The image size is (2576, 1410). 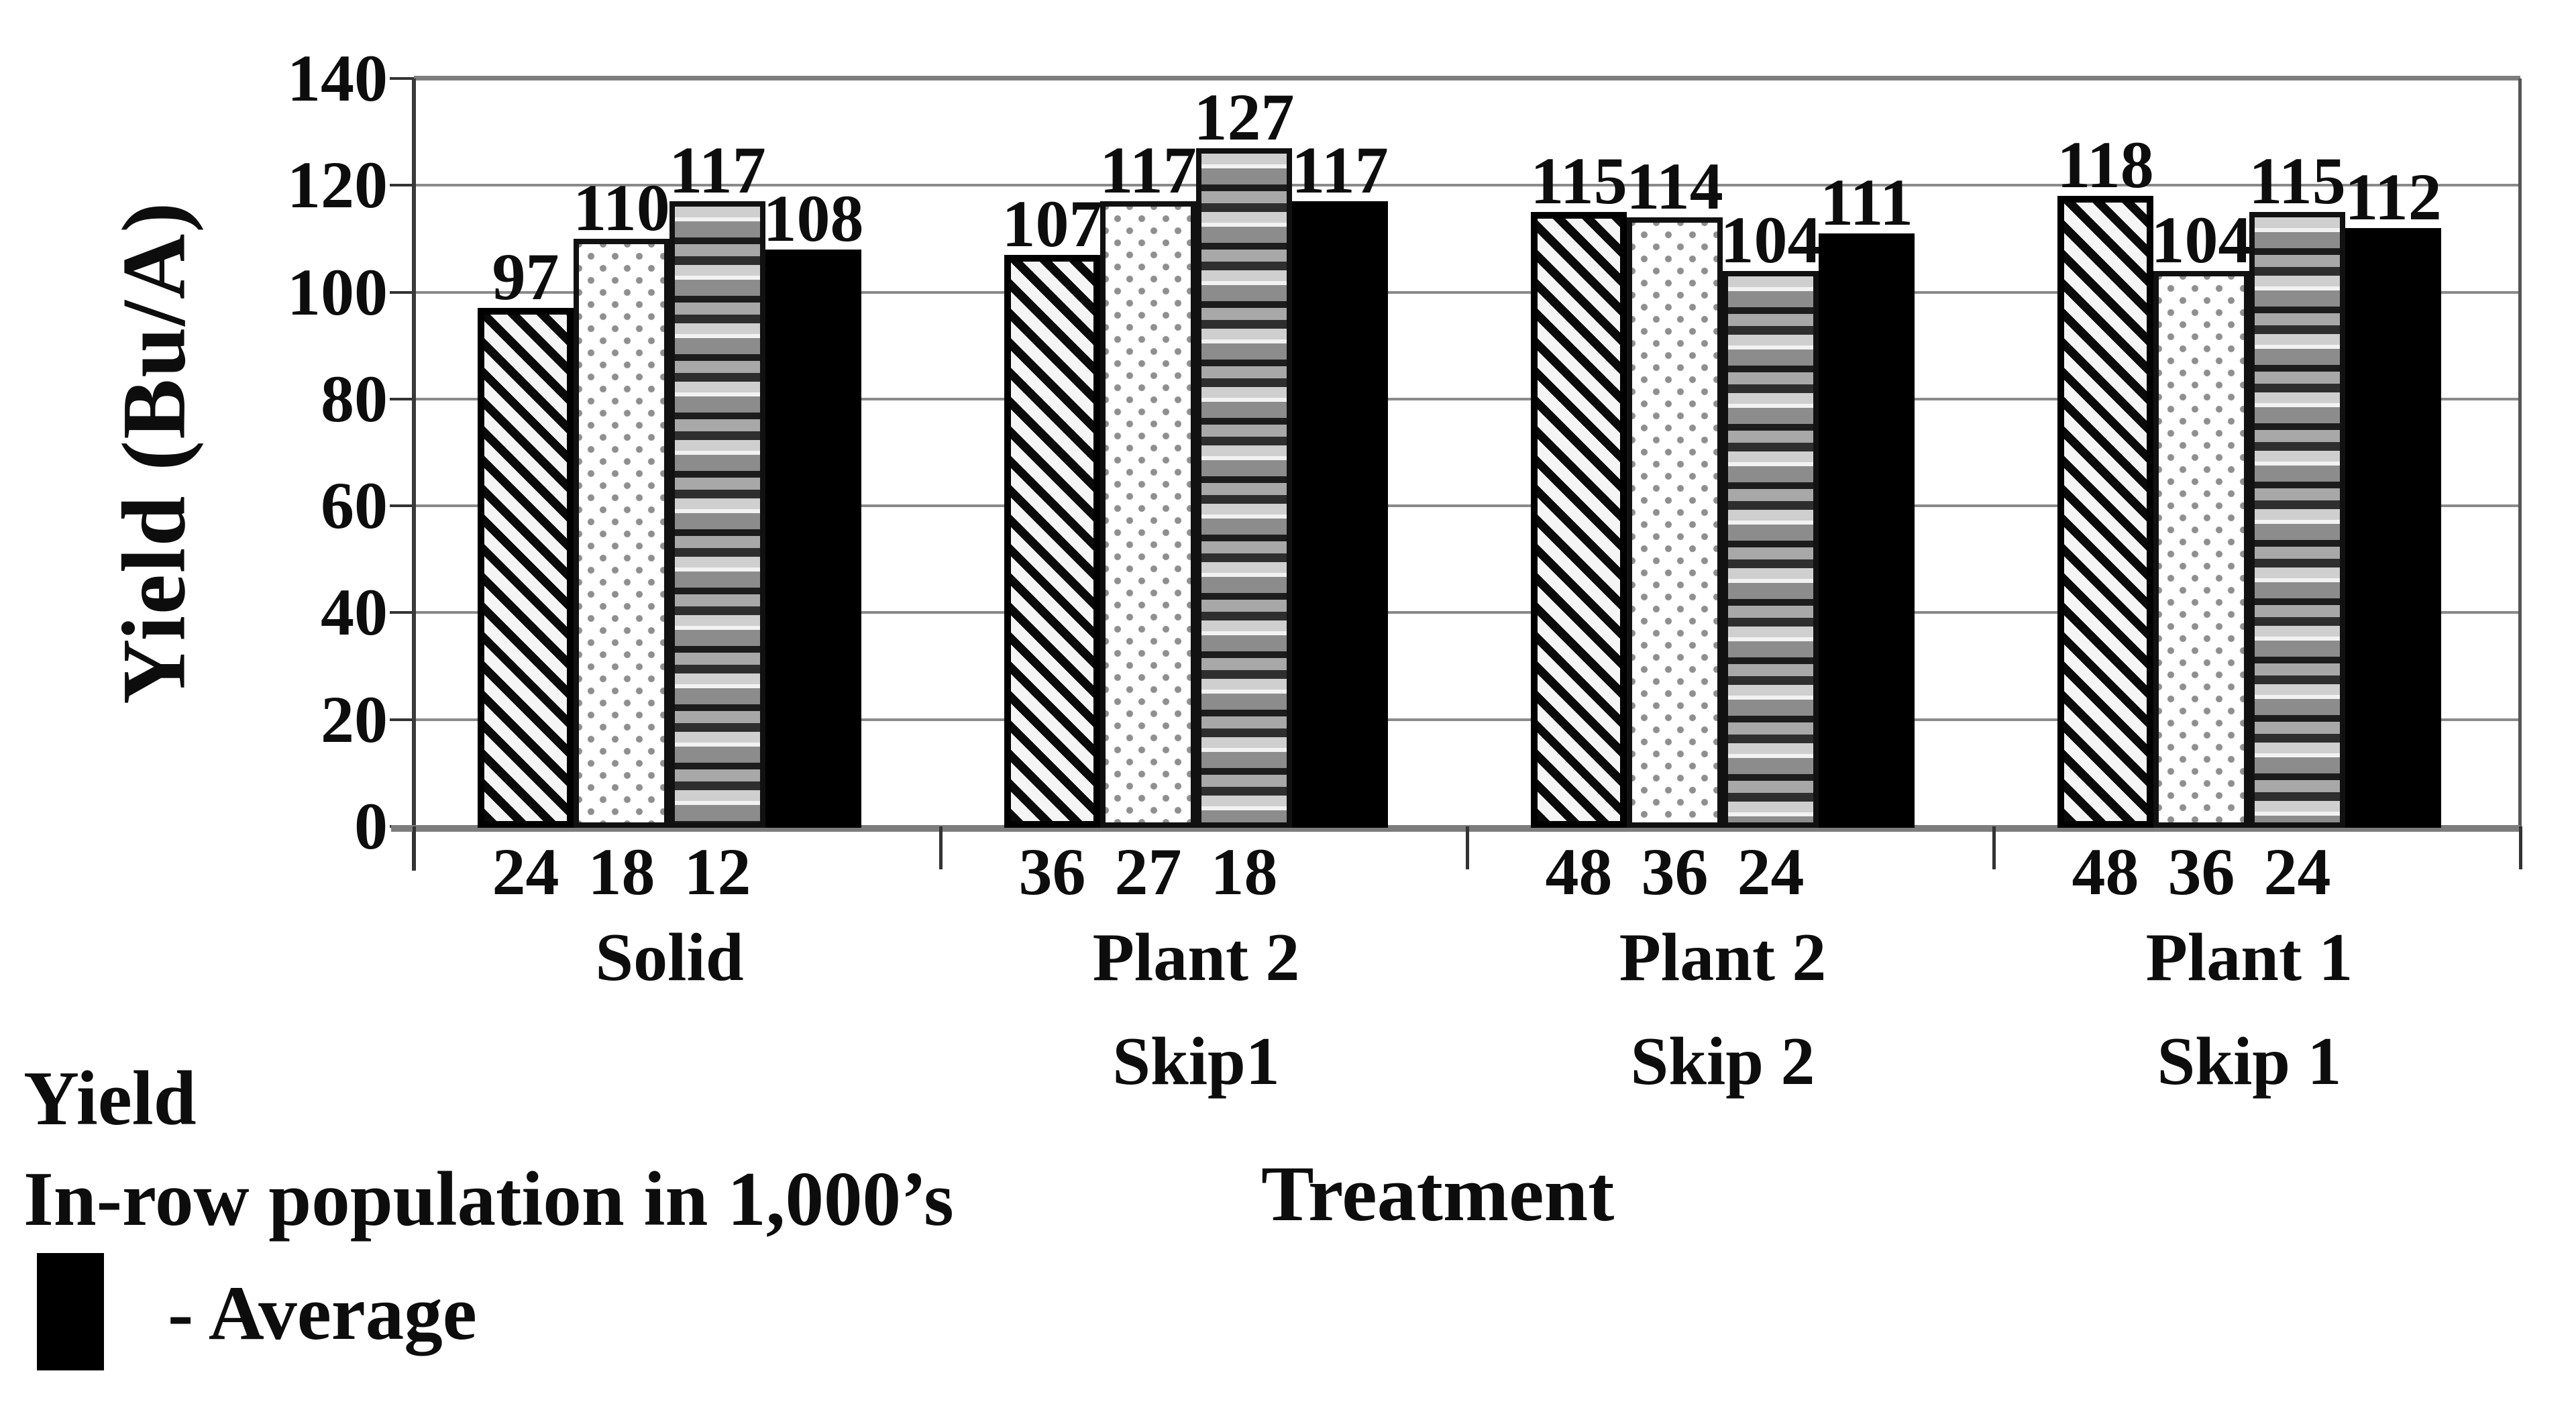 What do you see at coordinates (354, 505) in the screenshot?
I see `y-tick-label-60: 60` at bounding box center [354, 505].